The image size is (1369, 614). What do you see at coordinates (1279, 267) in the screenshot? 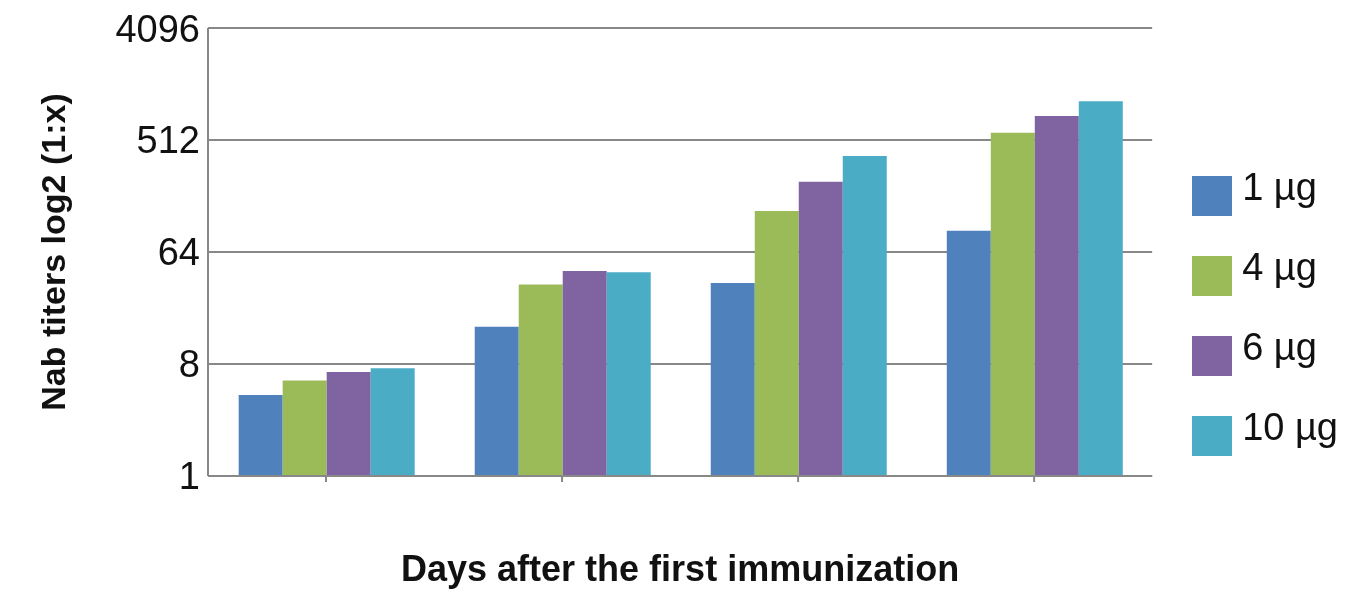
I see `legend-label: 4 µg` at bounding box center [1279, 267].